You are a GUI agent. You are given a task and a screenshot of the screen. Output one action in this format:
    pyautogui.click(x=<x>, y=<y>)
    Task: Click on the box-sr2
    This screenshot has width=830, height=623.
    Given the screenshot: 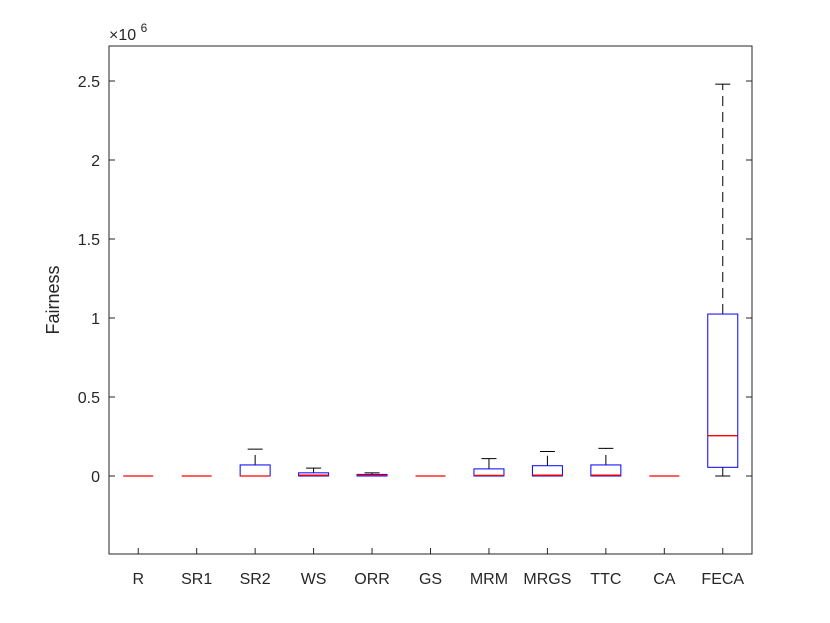 What is the action you would take?
    pyautogui.click(x=255, y=462)
    